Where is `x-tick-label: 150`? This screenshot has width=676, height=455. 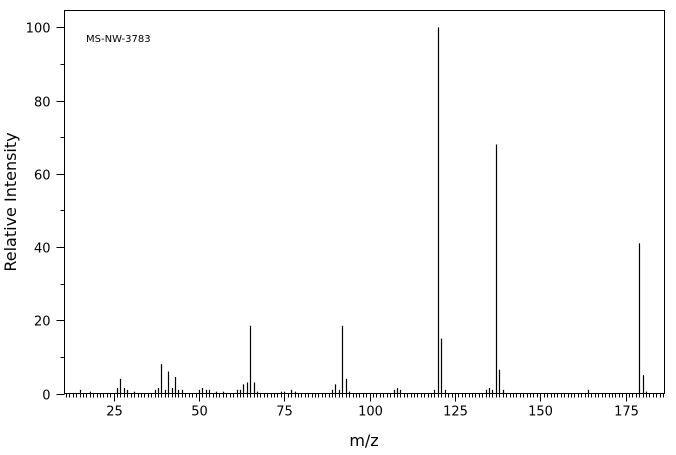 x-tick-label: 150 is located at coordinates (540, 412).